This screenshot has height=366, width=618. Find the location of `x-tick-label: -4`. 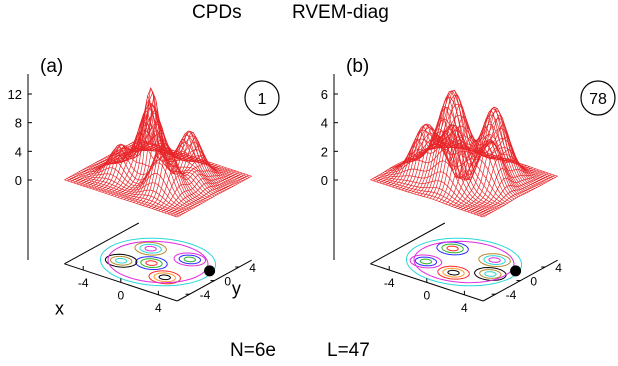

x-tick-label: -4 is located at coordinates (83, 283).